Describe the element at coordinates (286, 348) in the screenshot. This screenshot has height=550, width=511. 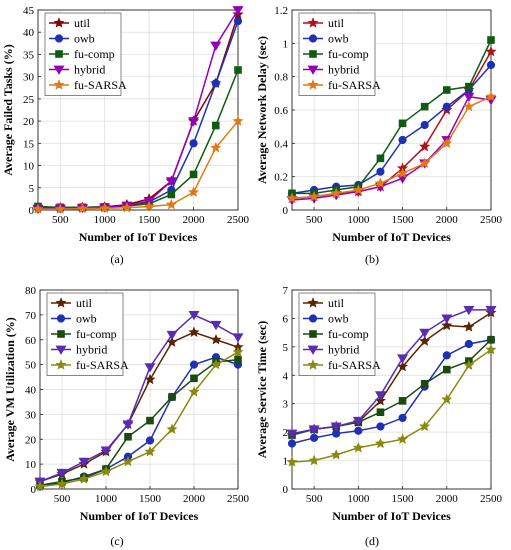
I see `y-tick-label: 5` at that location.